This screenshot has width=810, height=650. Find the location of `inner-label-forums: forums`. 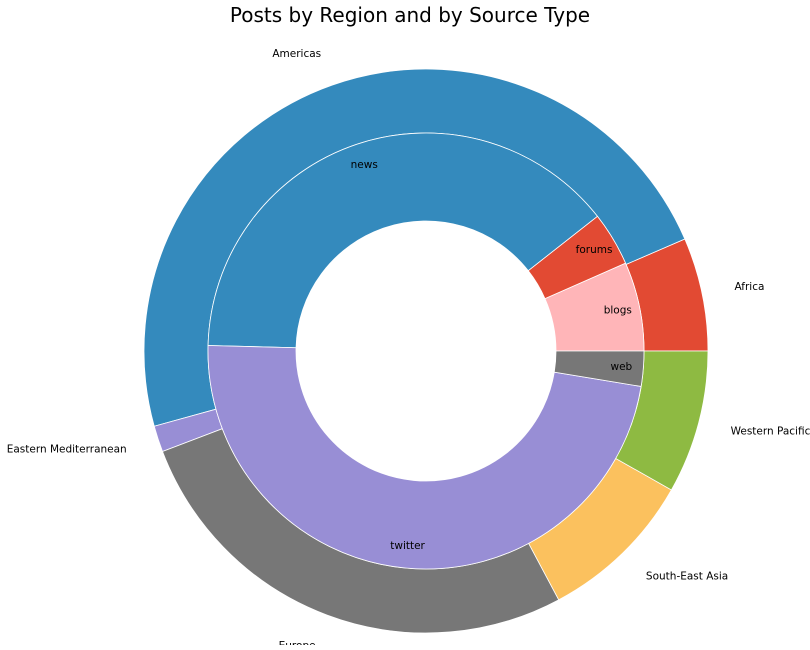

inner-label-forums: forums is located at coordinates (594, 250).